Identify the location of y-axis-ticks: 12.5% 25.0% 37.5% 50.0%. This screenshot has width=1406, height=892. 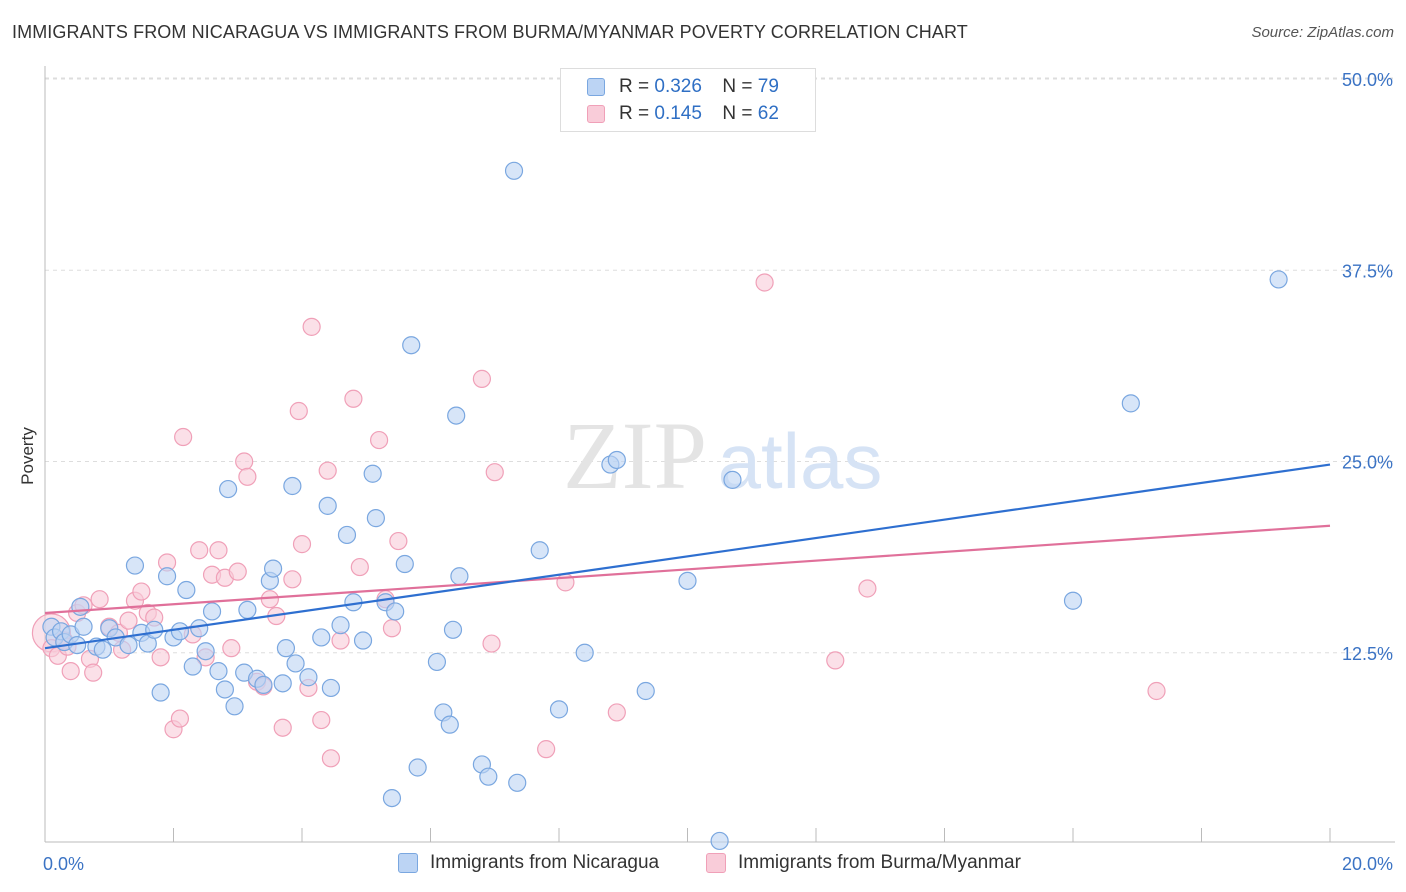
(1367, 367).